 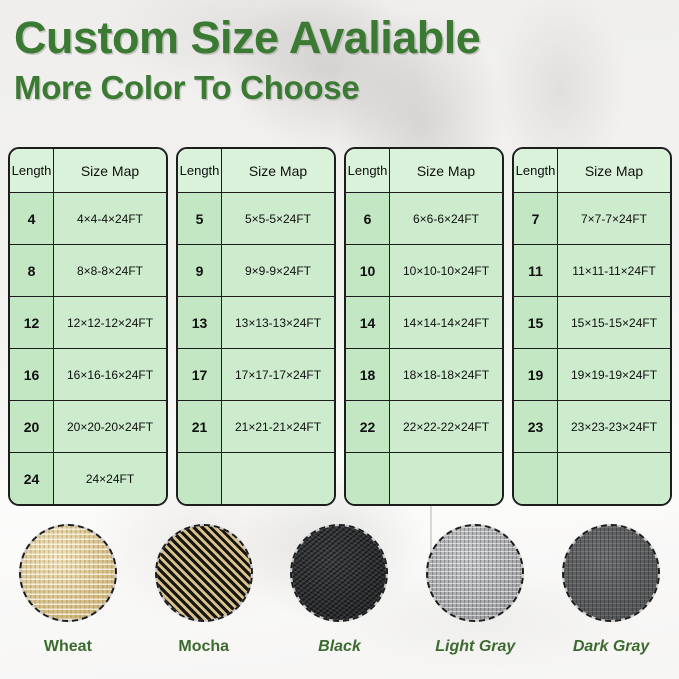 I want to click on cell-size-map: 20×20-20×24FT, so click(x=110, y=426).